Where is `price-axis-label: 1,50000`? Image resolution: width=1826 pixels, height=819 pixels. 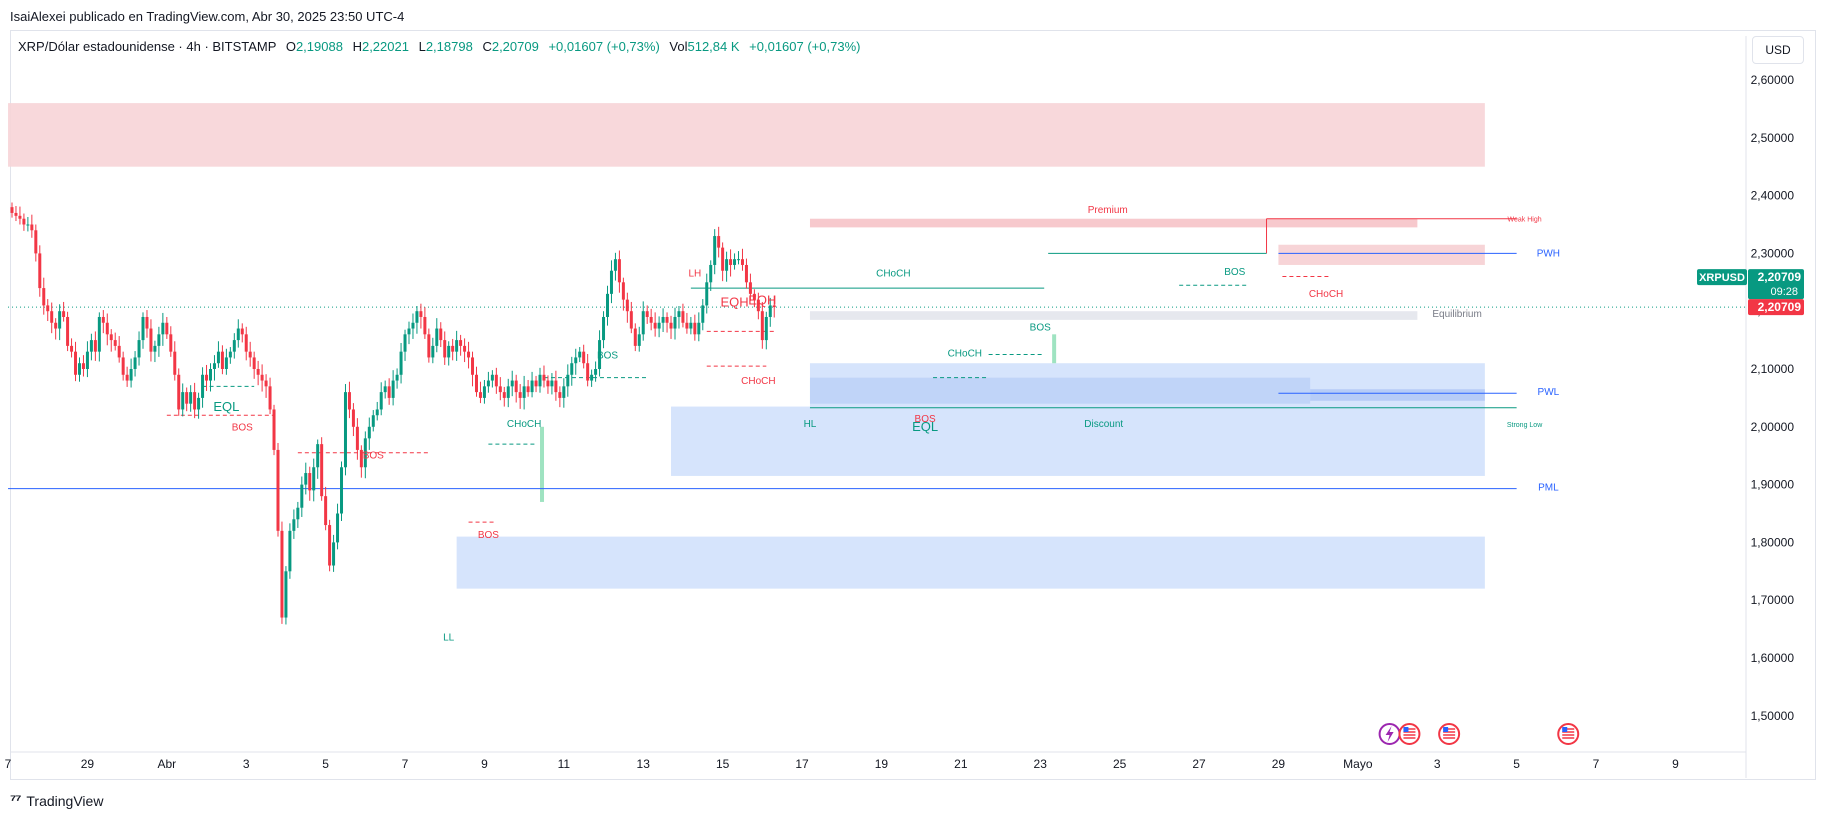
price-axis-label: 1,50000 is located at coordinates (1773, 716).